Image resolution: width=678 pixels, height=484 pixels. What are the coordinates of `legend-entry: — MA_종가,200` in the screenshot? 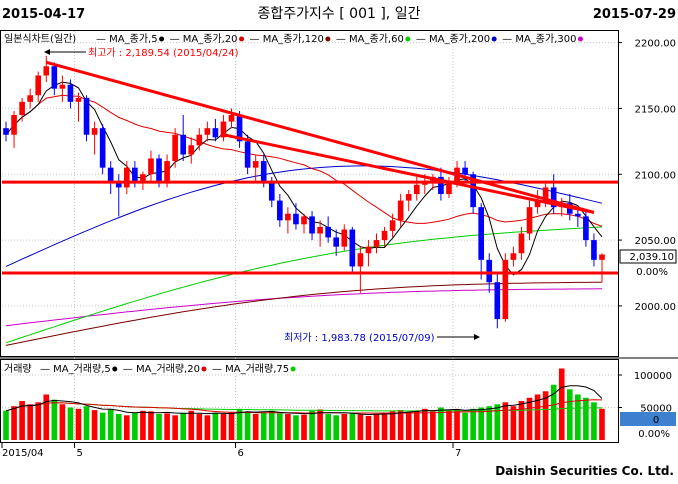 It's located at (453, 39).